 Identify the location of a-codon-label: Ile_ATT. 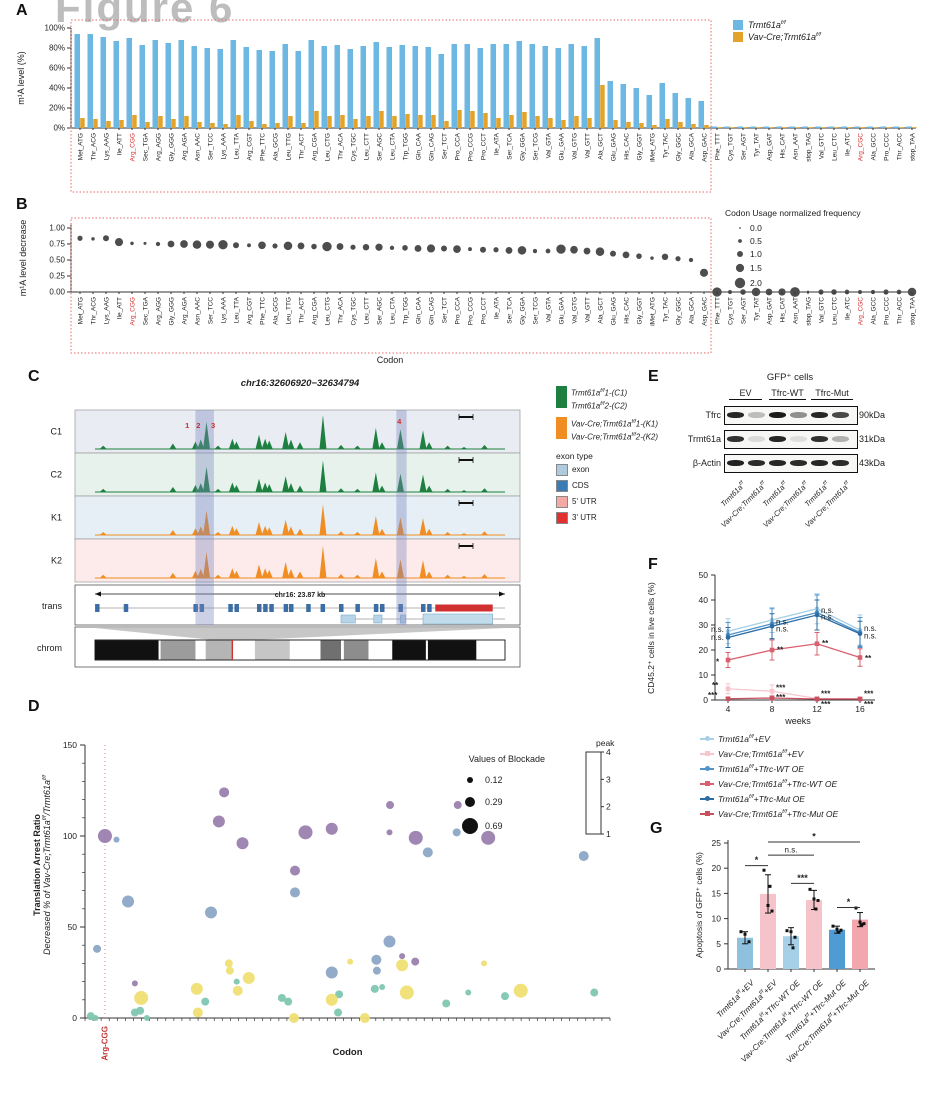
(120, 144).